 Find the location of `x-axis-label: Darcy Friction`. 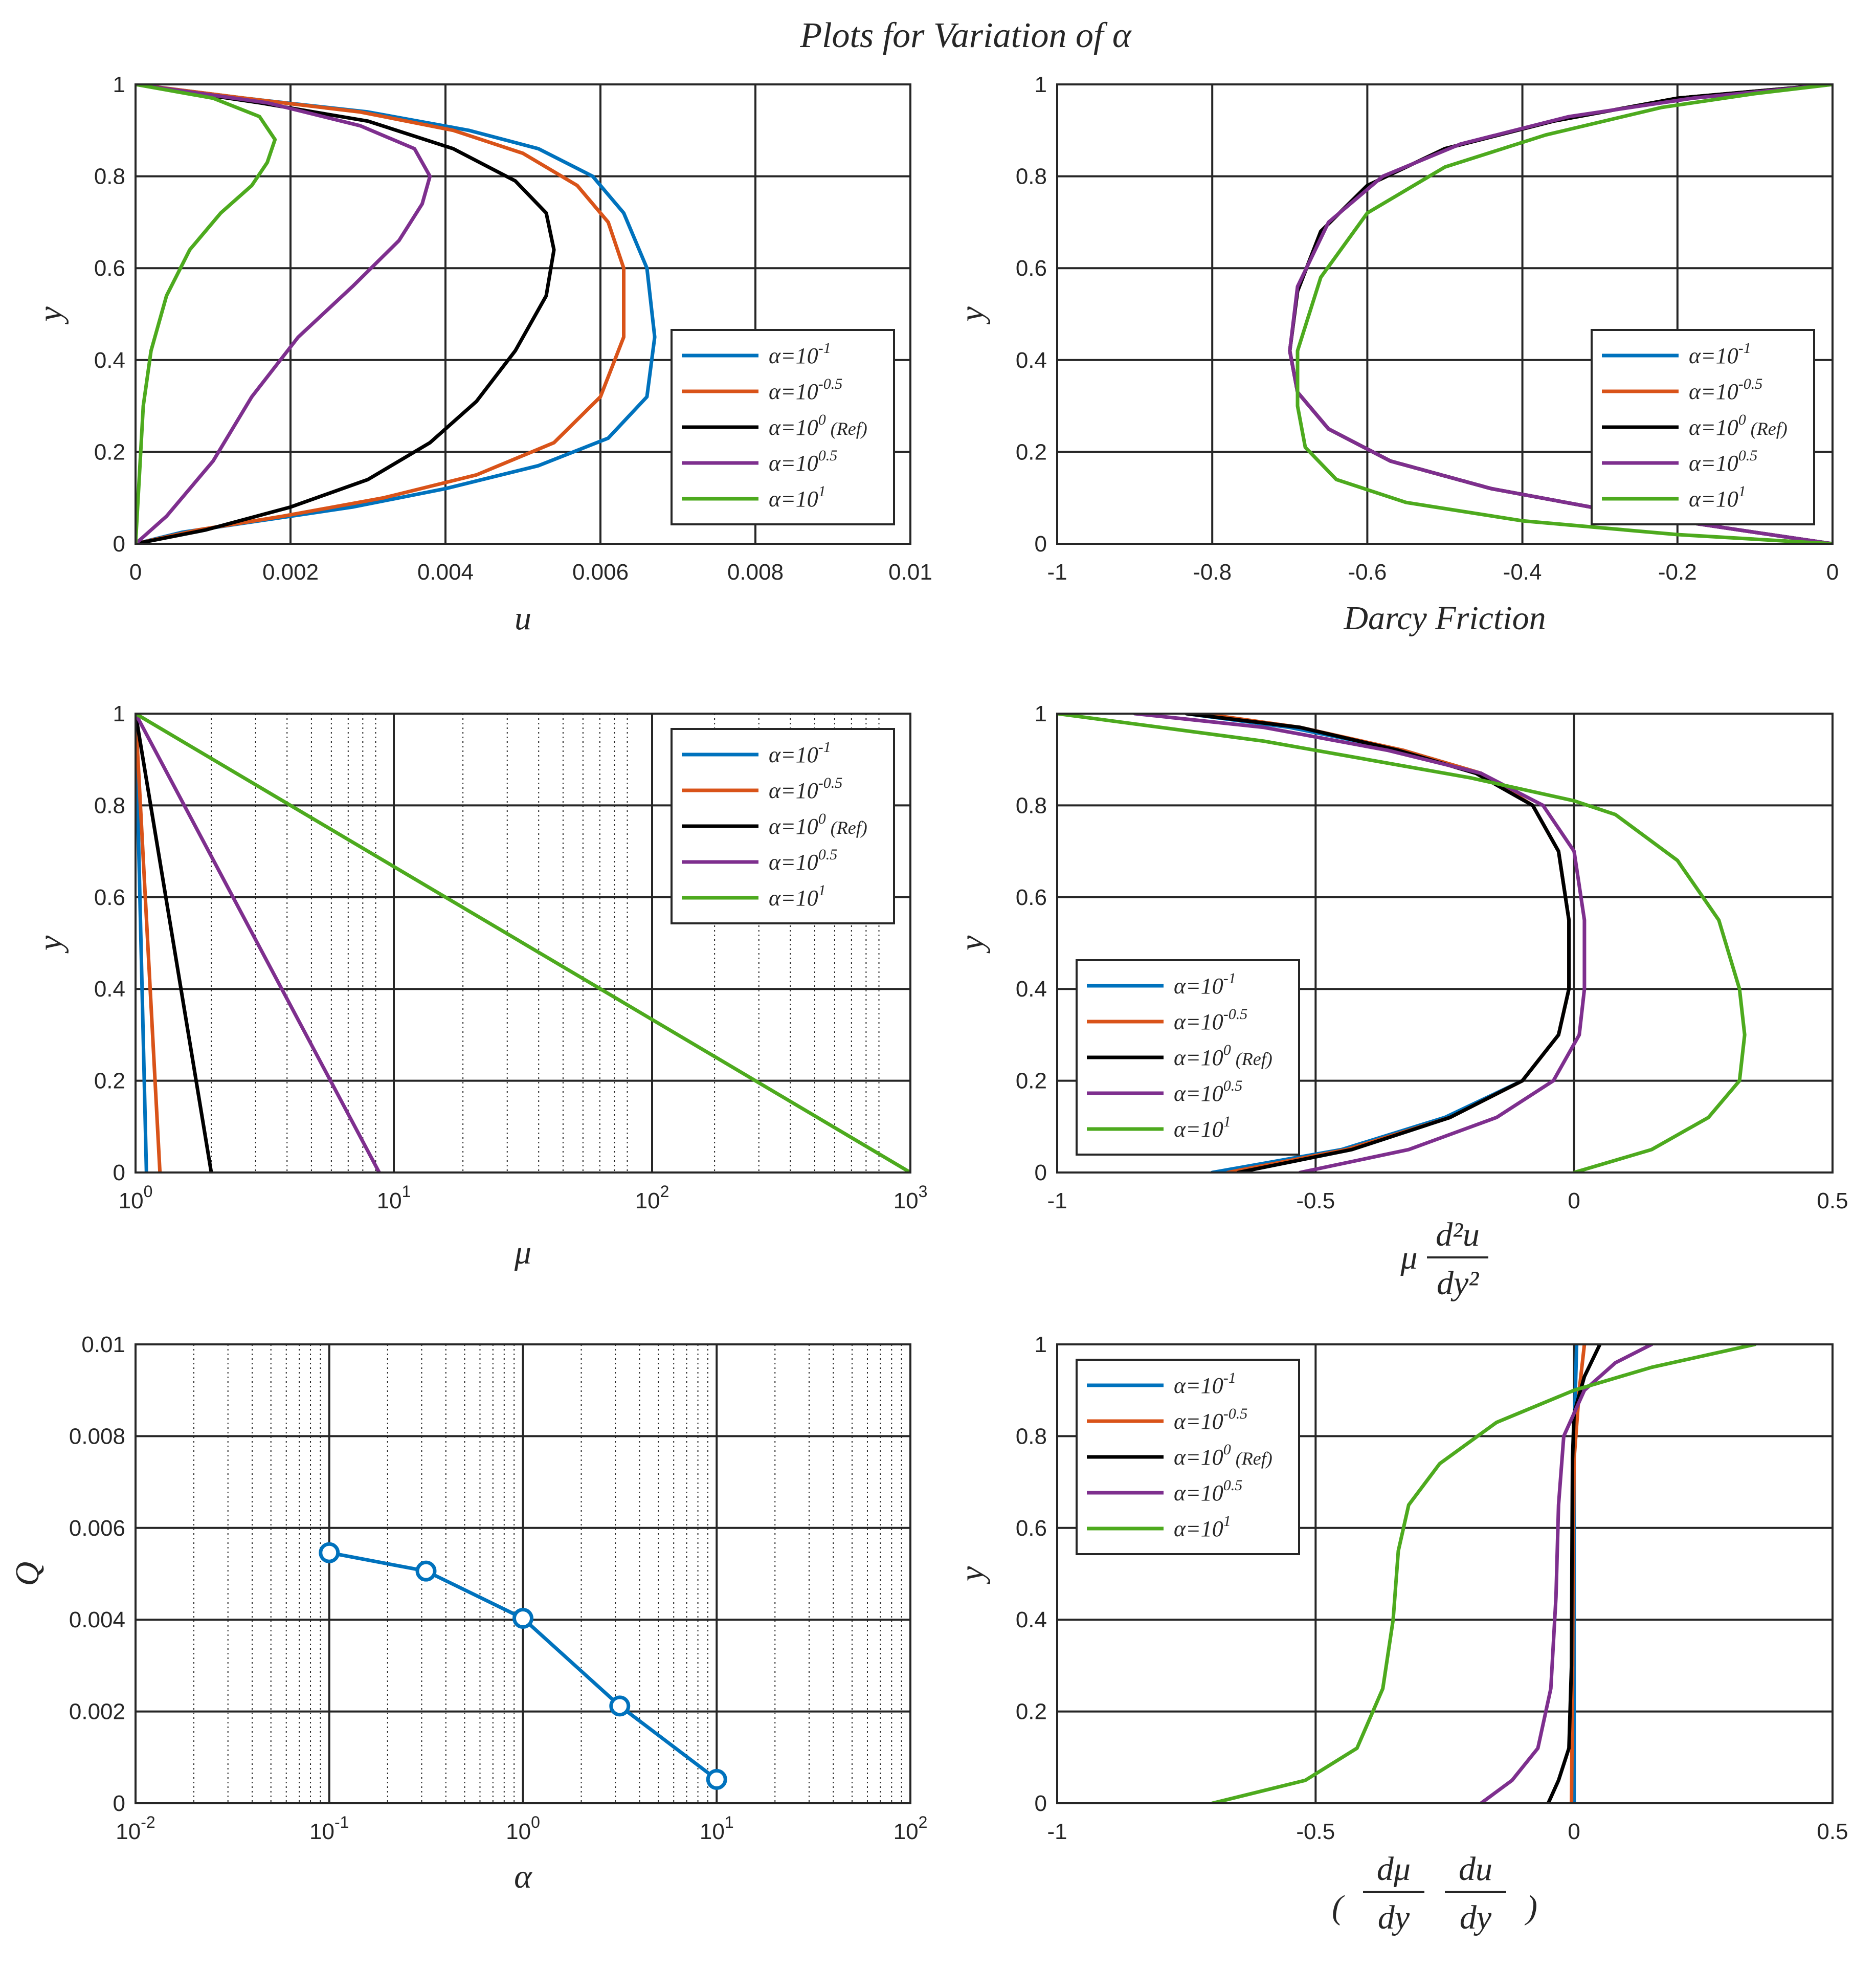

x-axis-label: Darcy Friction is located at coordinates (1444, 618).